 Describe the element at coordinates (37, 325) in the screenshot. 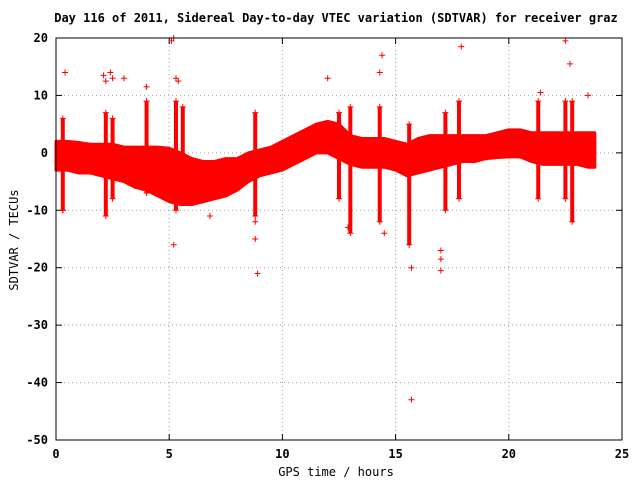

I see `y-tick-label: -30` at that location.